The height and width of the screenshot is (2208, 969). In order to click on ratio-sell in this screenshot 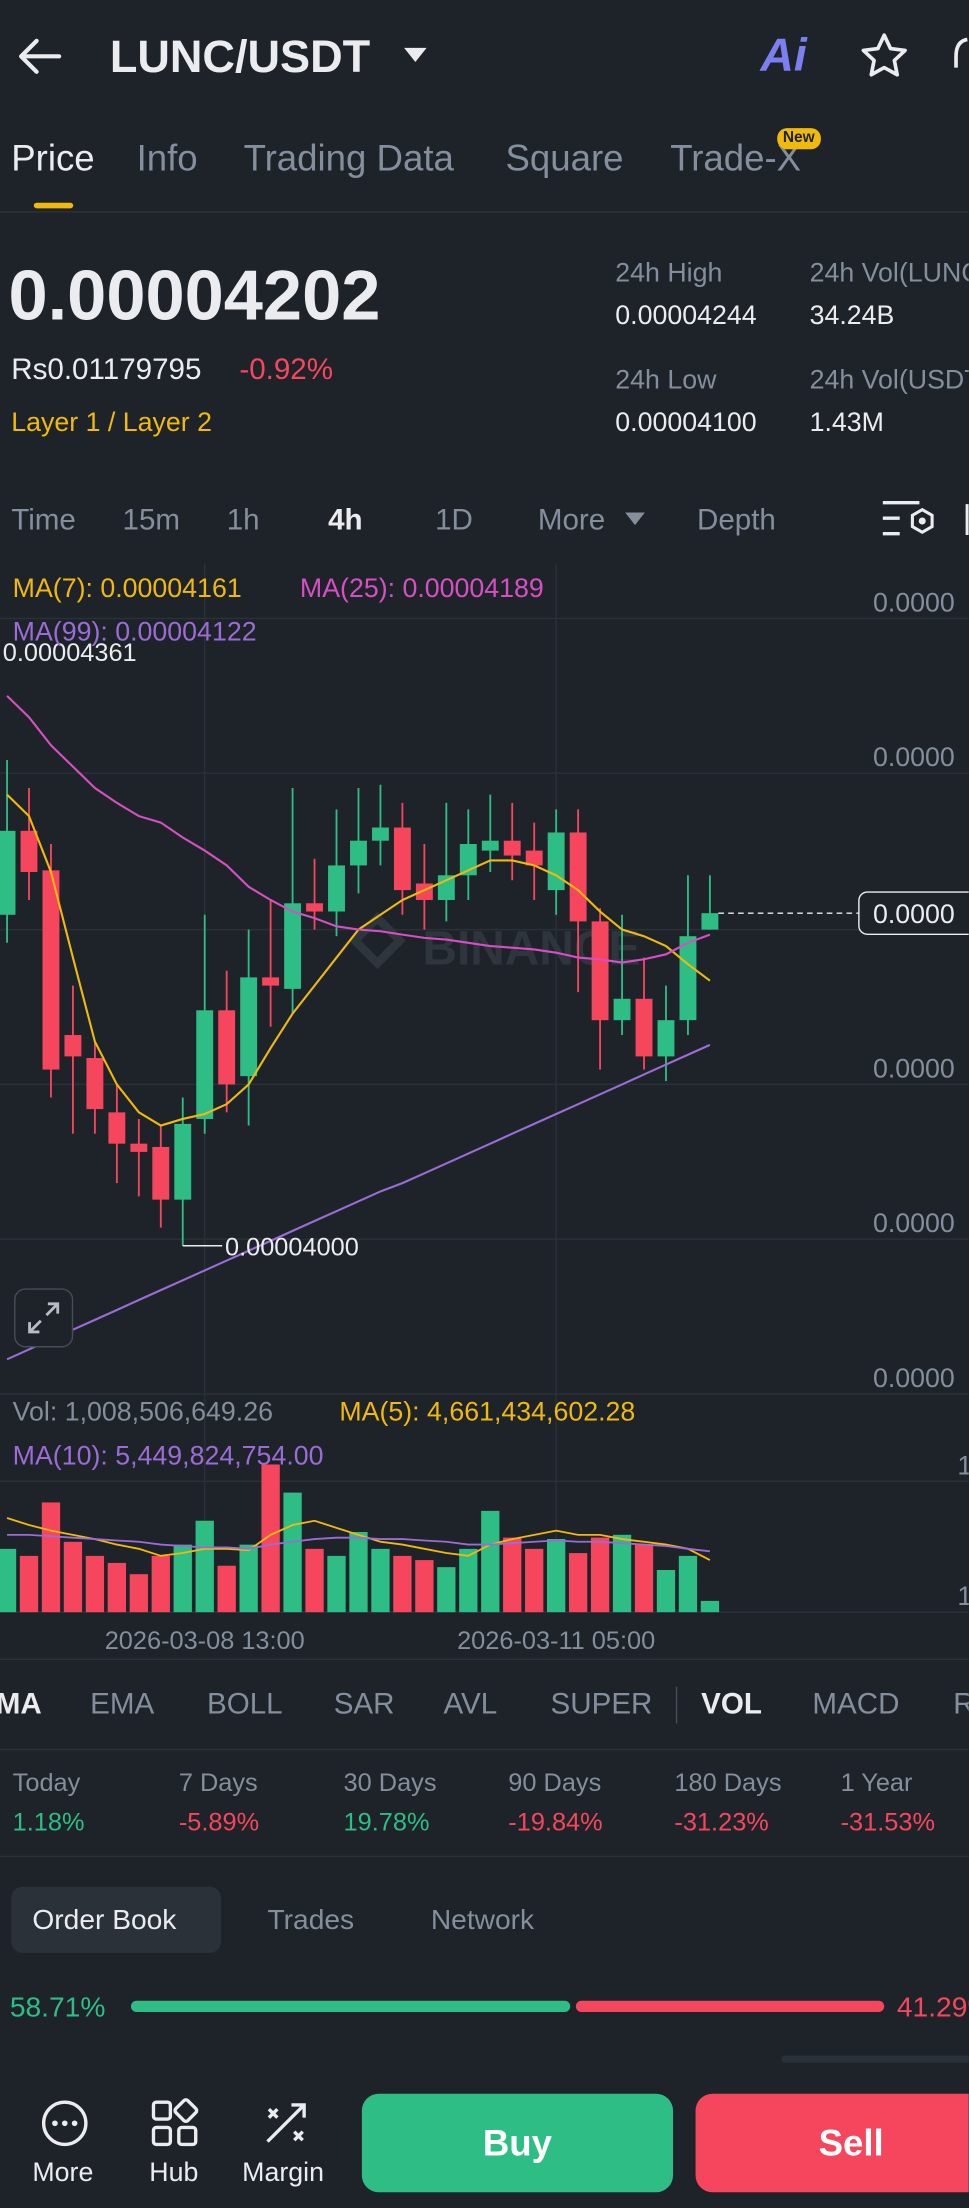, I will do `click(730, 2006)`.